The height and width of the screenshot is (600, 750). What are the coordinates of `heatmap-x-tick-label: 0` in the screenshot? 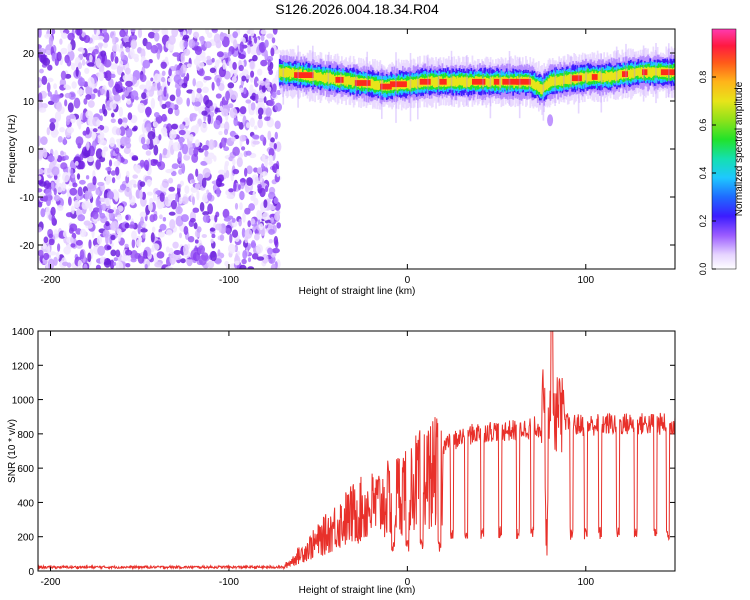 It's located at (408, 280).